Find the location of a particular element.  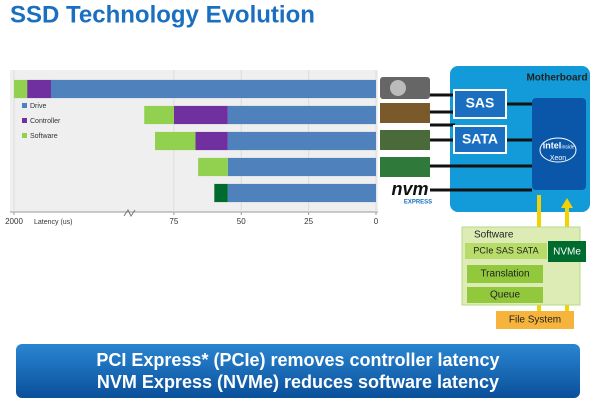

protocols-label: PCIe SAS SATA is located at coordinates (505, 250).